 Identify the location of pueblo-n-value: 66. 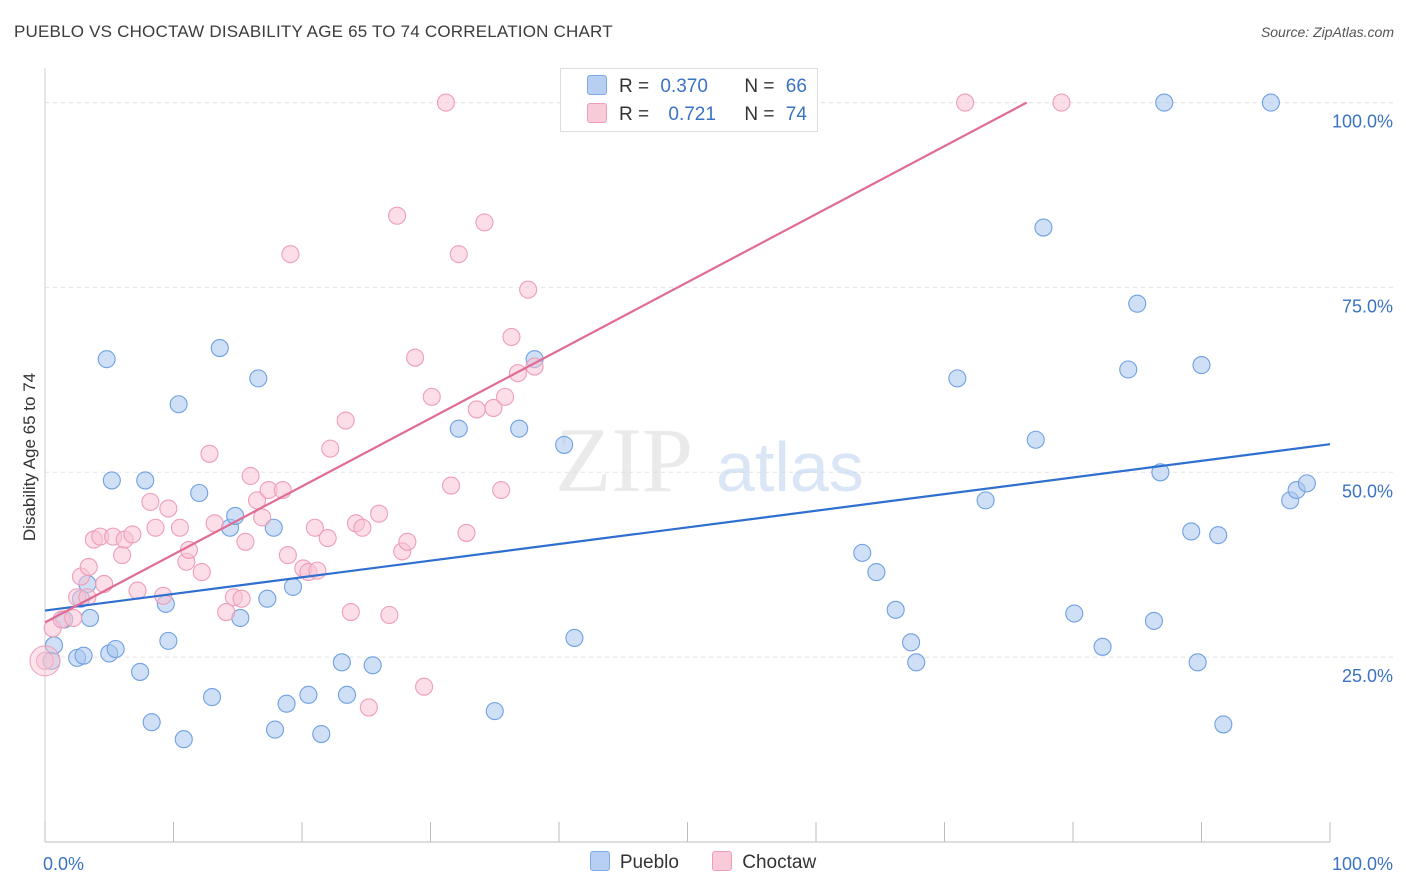
(796, 86).